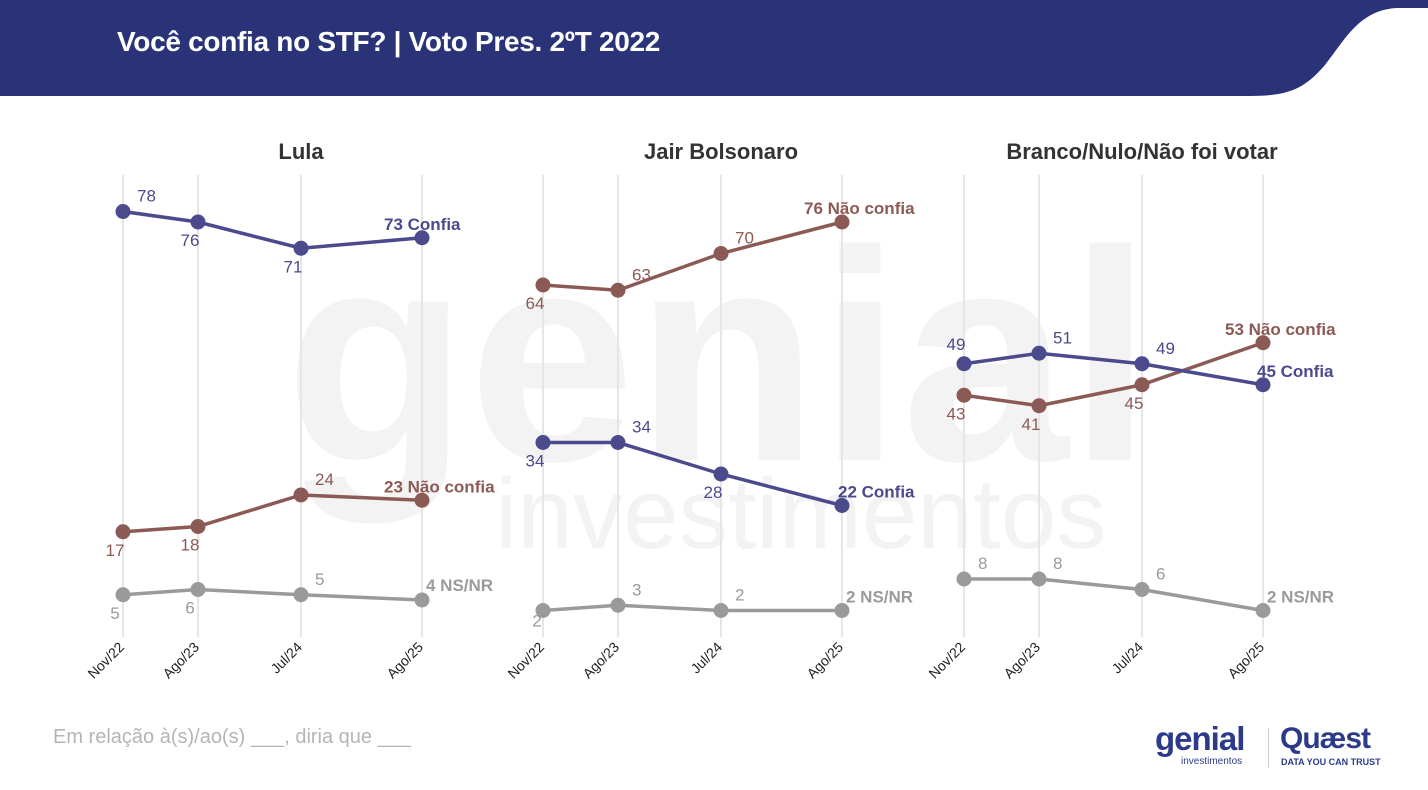 The width and height of the screenshot is (1428, 790). I want to click on logo-divider, so click(1268, 748).